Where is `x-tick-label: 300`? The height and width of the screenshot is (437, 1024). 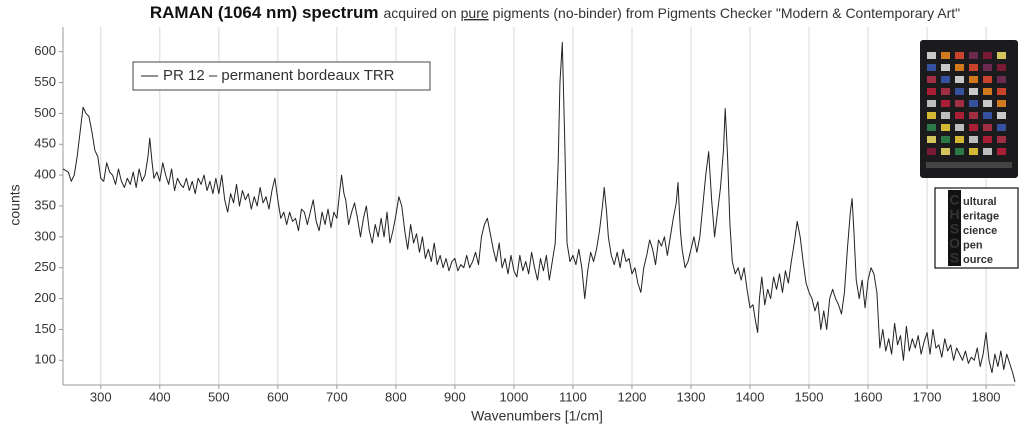 x-tick-label: 300 is located at coordinates (101, 396).